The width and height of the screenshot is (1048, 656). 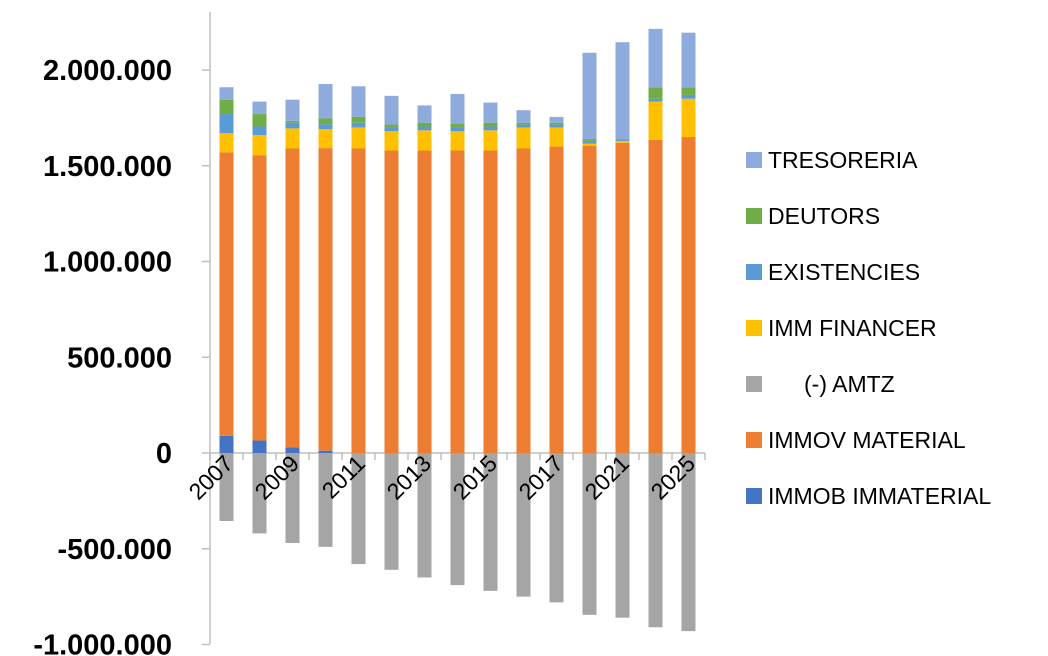 What do you see at coordinates (226, 93) in the screenshot?
I see `bar-tresoreria-2007` at bounding box center [226, 93].